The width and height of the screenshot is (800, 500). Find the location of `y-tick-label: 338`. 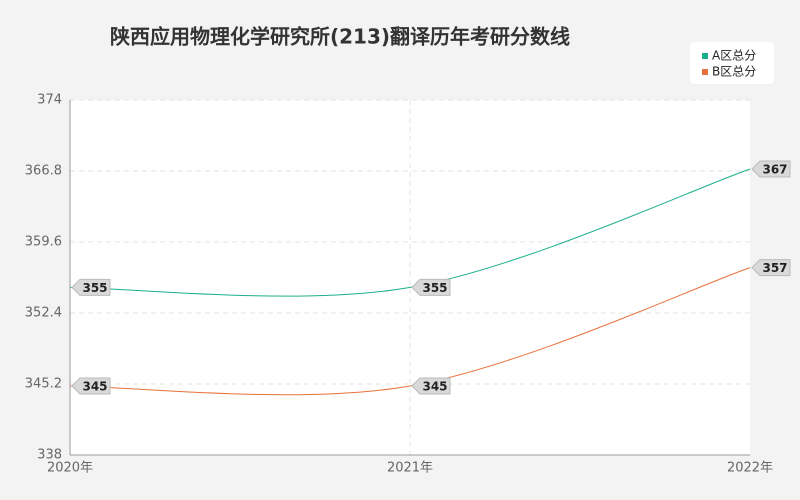

y-tick-label: 338 is located at coordinates (49, 455).